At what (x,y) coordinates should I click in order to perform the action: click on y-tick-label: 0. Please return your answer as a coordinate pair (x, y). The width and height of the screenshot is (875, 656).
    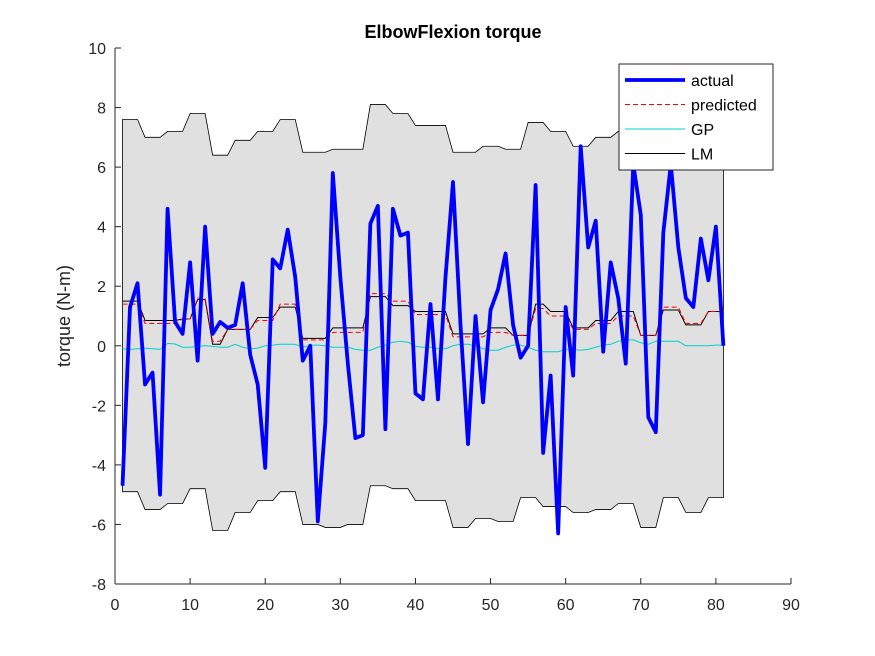
    Looking at the image, I should click on (101, 347).